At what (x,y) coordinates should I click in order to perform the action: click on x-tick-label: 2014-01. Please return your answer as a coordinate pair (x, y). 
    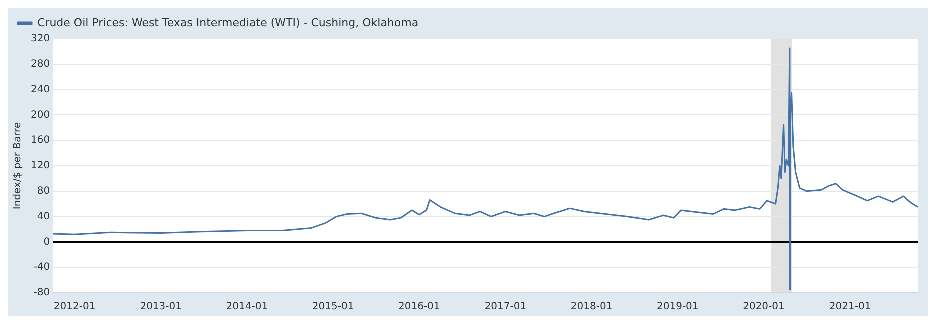
    Looking at the image, I should click on (247, 307).